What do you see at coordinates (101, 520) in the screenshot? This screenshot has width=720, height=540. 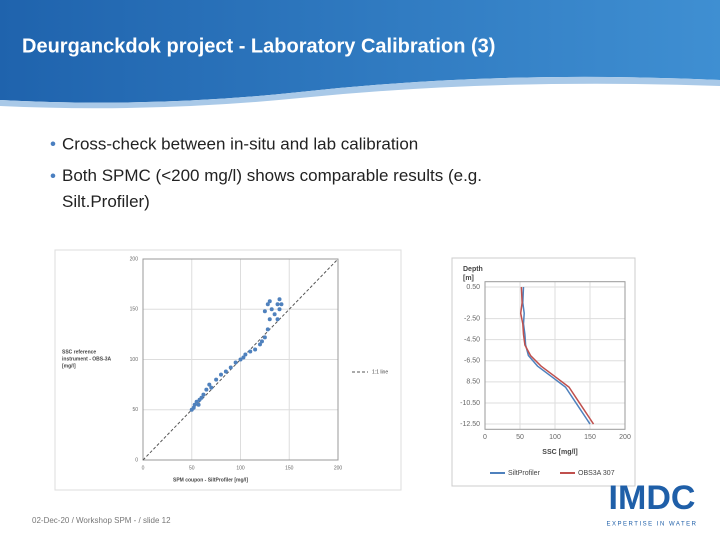 I see `footer: 02-Dec-20 / Workshop SPM - / slide 12` at bounding box center [101, 520].